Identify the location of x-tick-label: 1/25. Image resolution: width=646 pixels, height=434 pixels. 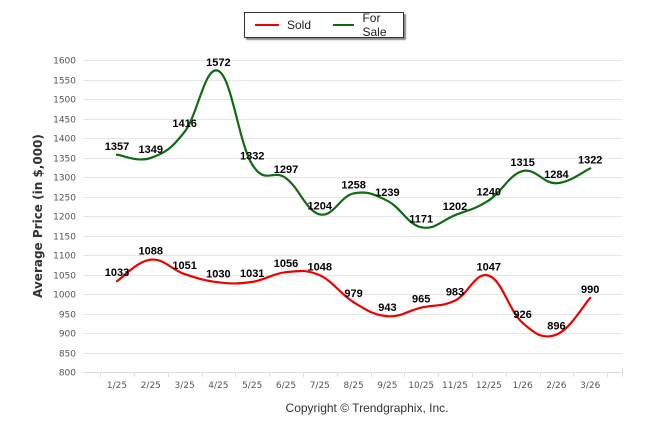
(117, 386).